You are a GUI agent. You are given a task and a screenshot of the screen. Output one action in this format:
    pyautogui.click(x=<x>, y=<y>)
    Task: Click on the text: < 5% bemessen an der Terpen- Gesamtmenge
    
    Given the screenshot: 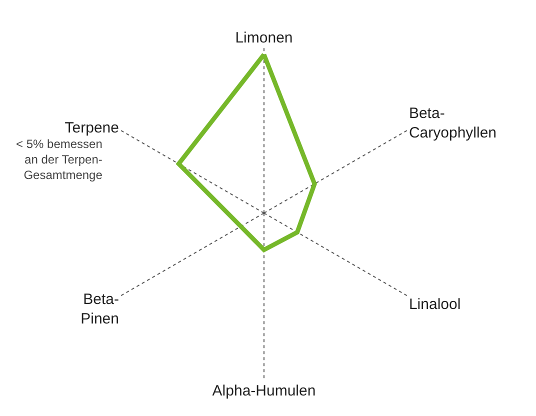 What is the action you would take?
    pyautogui.click(x=59, y=159)
    